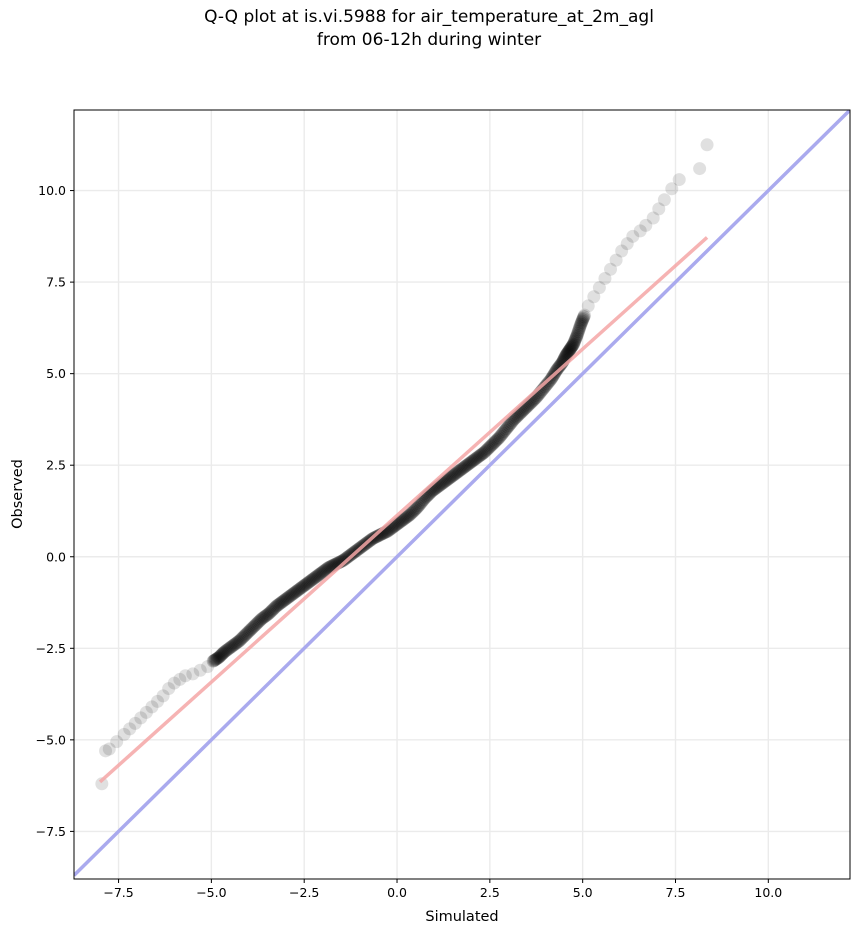 The height and width of the screenshot is (934, 858). What do you see at coordinates (56, 282) in the screenshot?
I see `y-tick-label: 7.5` at bounding box center [56, 282].